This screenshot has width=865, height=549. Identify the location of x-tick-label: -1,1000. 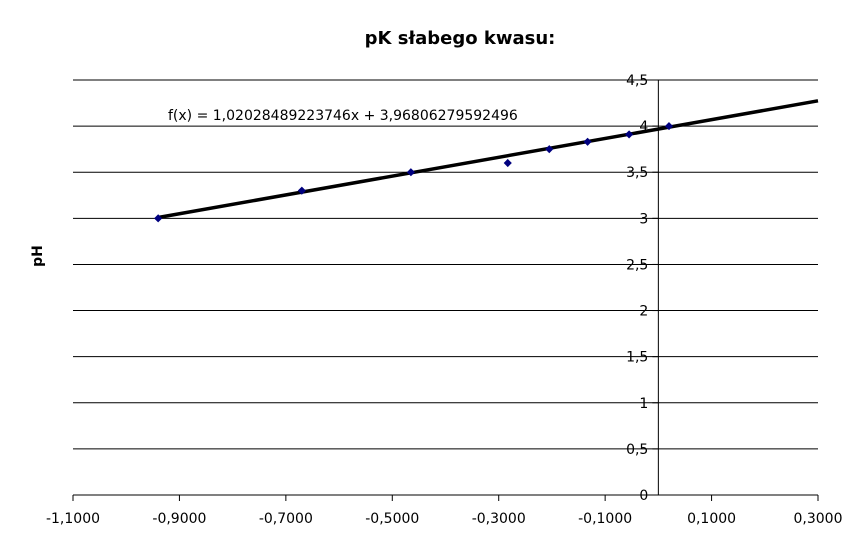
(73, 519).